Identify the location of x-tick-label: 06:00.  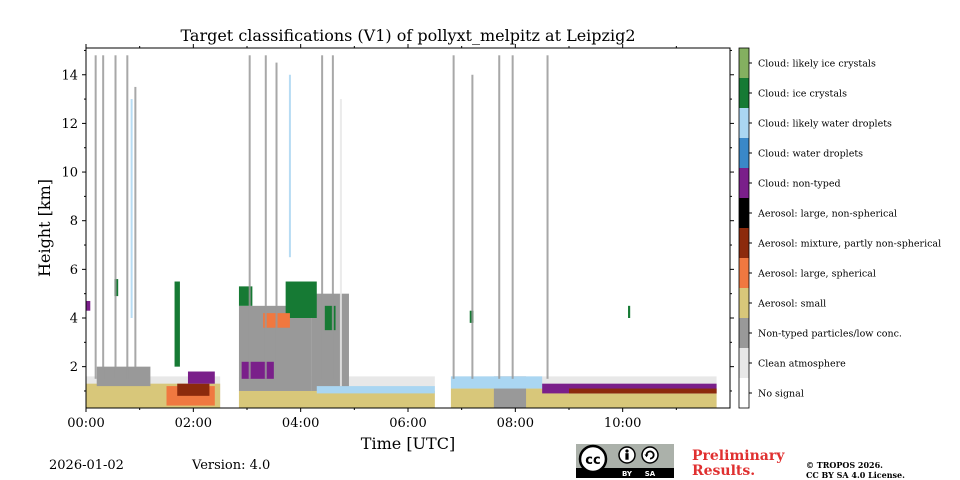
(407, 423).